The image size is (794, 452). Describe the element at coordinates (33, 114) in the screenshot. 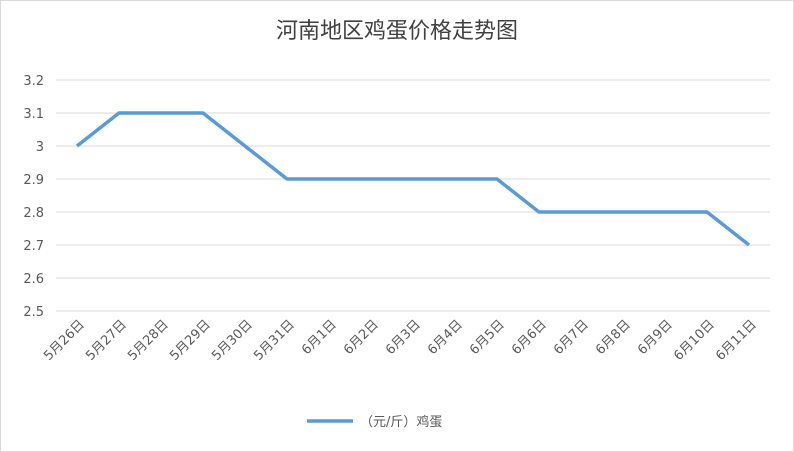

I see `y-tick-label: 3.1` at that location.